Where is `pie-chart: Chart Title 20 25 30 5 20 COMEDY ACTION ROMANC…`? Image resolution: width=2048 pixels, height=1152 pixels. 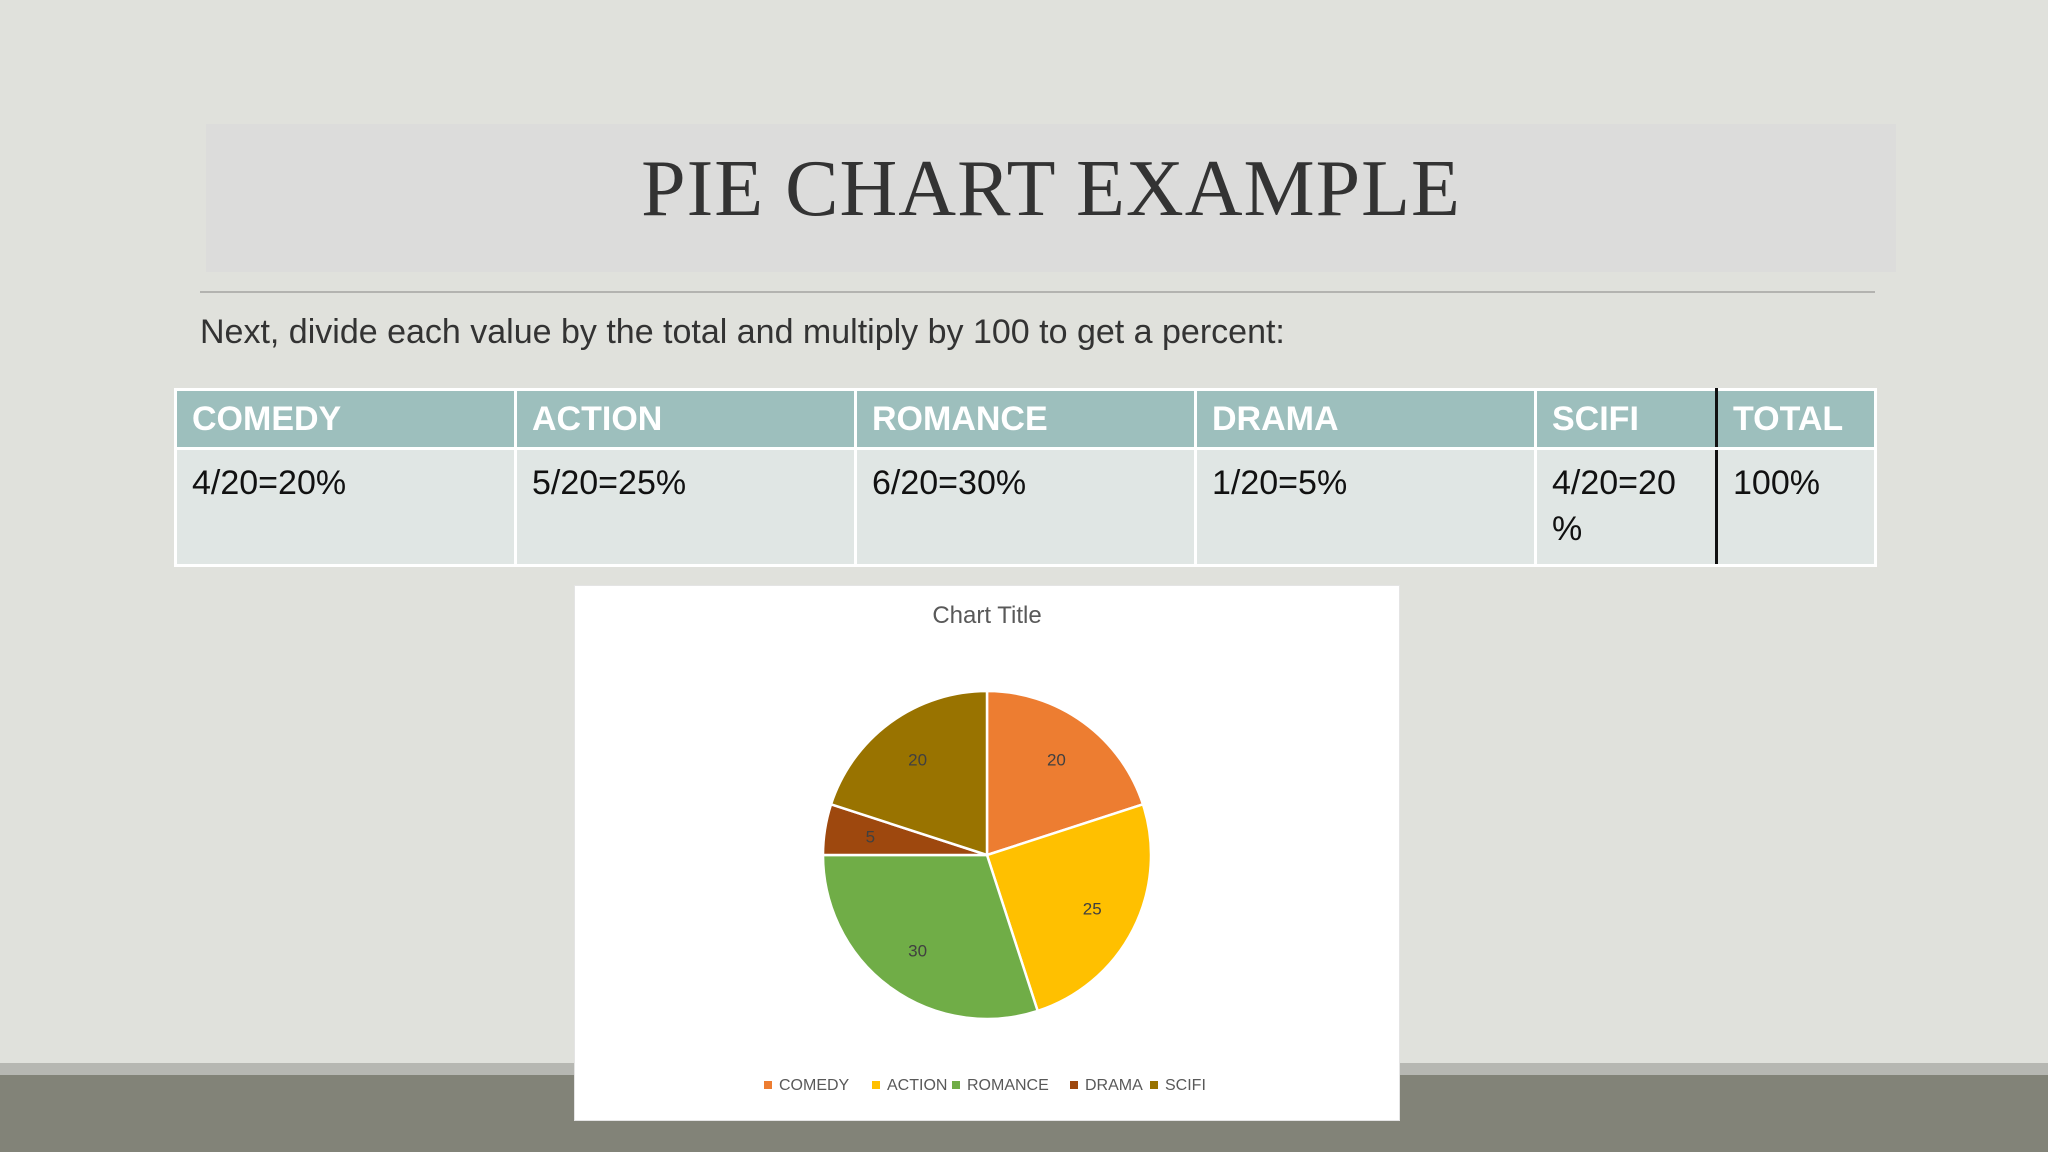
pie-chart: Chart Title 20 25 30 5 20 COMEDY ACTION ROMANC… is located at coordinates (985, 848).